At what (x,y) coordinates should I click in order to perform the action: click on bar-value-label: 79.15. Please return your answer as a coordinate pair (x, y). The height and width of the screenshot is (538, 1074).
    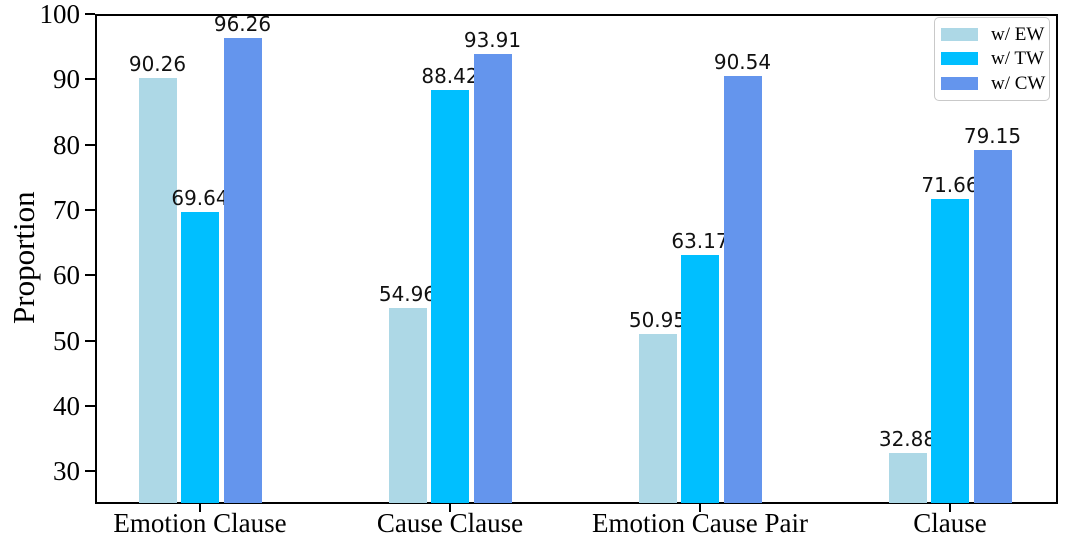
    Looking at the image, I should click on (992, 136).